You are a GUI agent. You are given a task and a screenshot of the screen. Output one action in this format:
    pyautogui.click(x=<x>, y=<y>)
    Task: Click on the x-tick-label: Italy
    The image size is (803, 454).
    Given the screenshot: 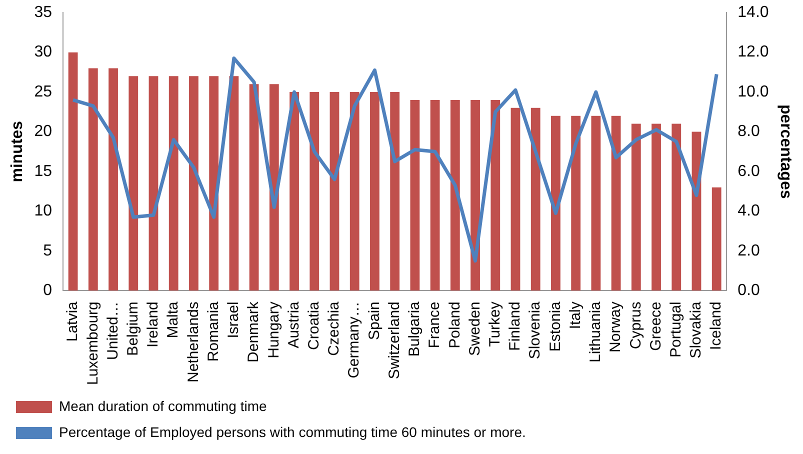 What is the action you would take?
    pyautogui.click(x=575, y=315)
    